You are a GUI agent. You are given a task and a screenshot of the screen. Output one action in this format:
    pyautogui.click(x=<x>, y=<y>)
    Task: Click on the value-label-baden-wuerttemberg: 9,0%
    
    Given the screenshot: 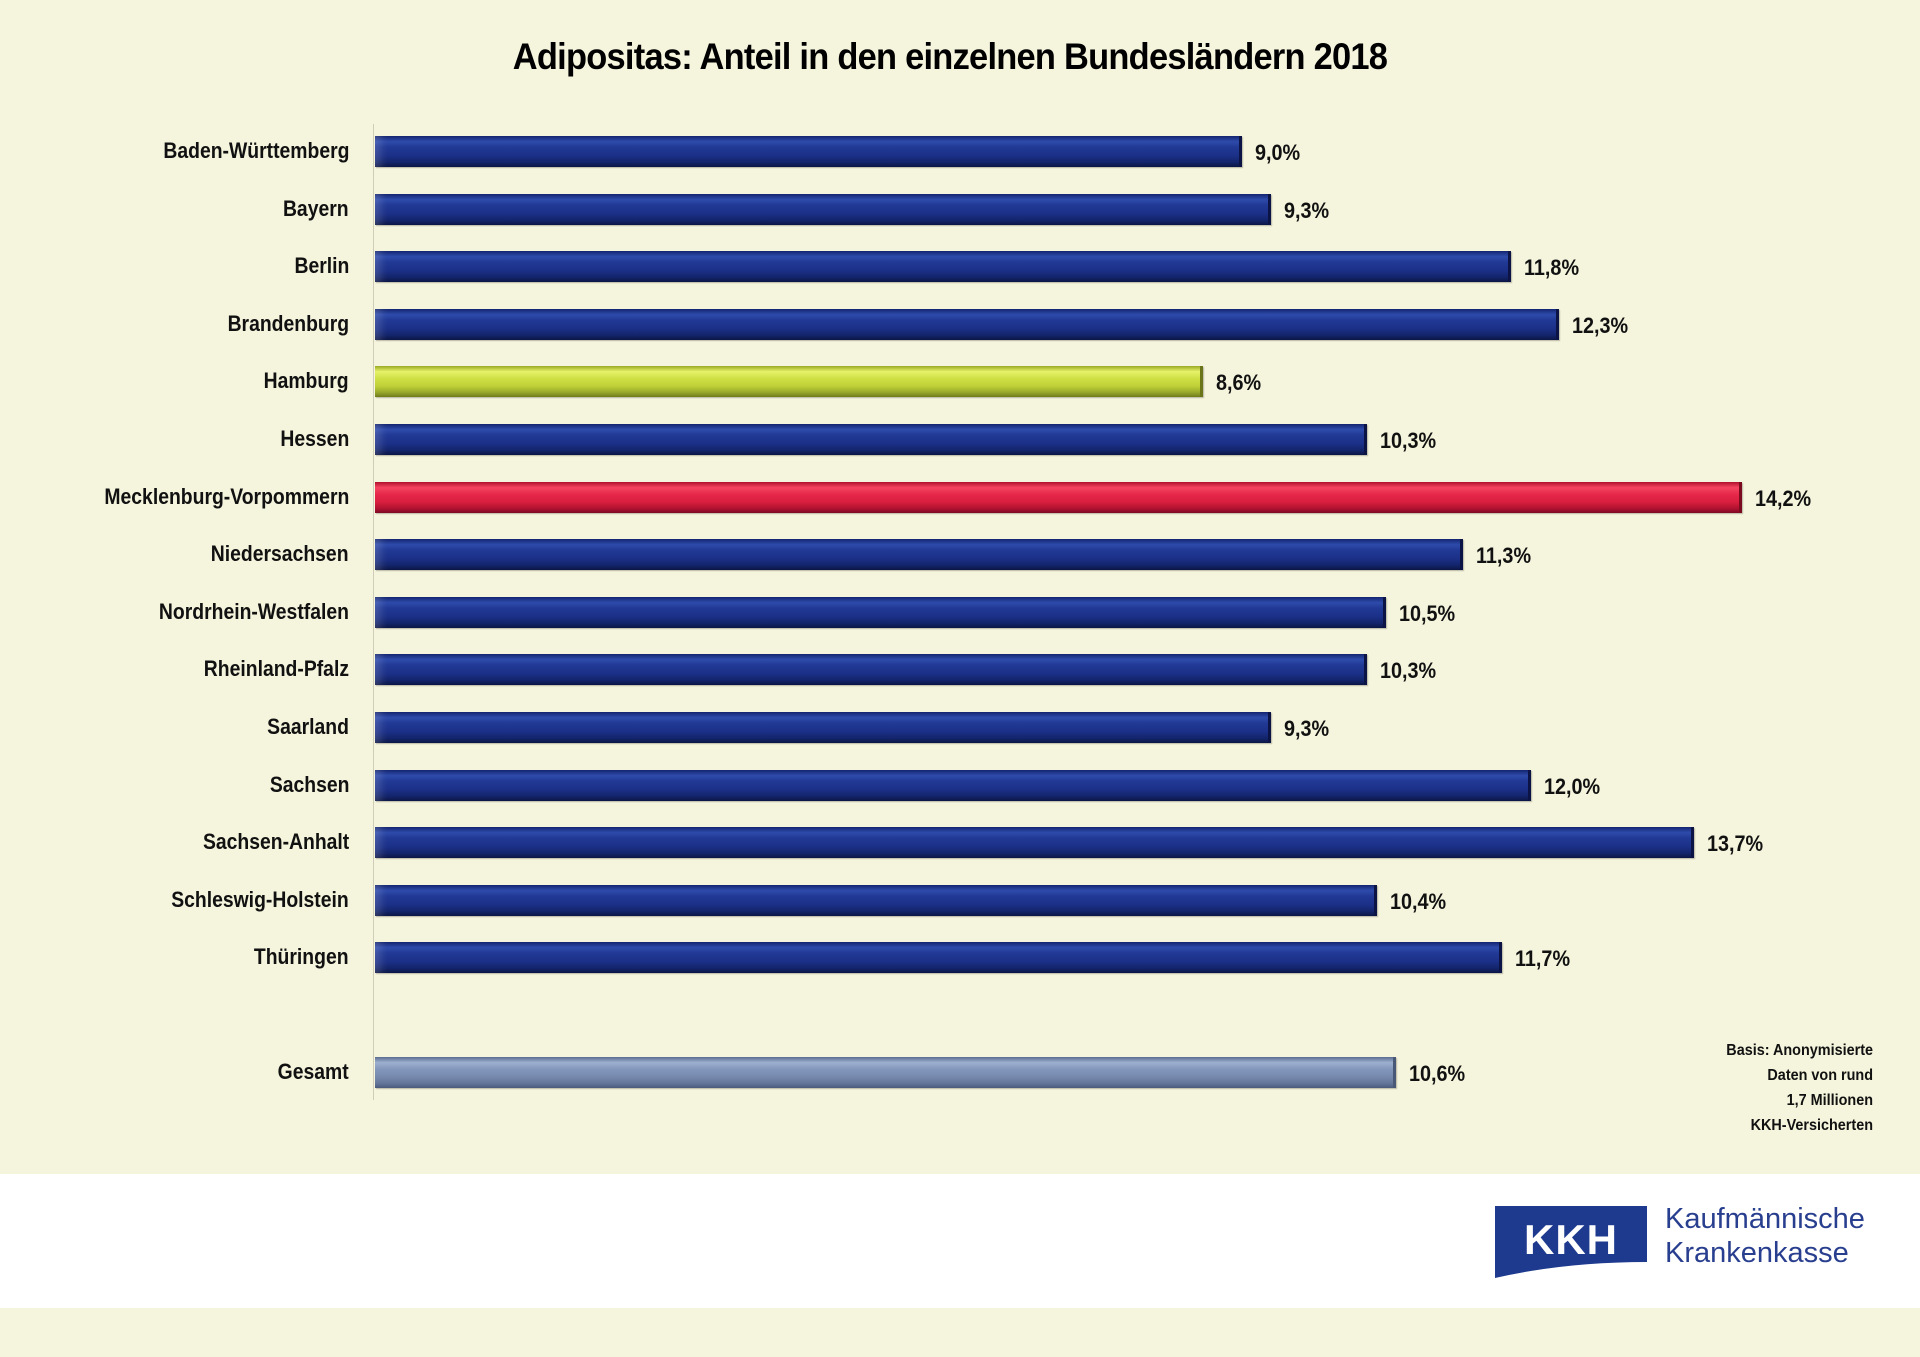 What is the action you would take?
    pyautogui.click(x=1277, y=152)
    